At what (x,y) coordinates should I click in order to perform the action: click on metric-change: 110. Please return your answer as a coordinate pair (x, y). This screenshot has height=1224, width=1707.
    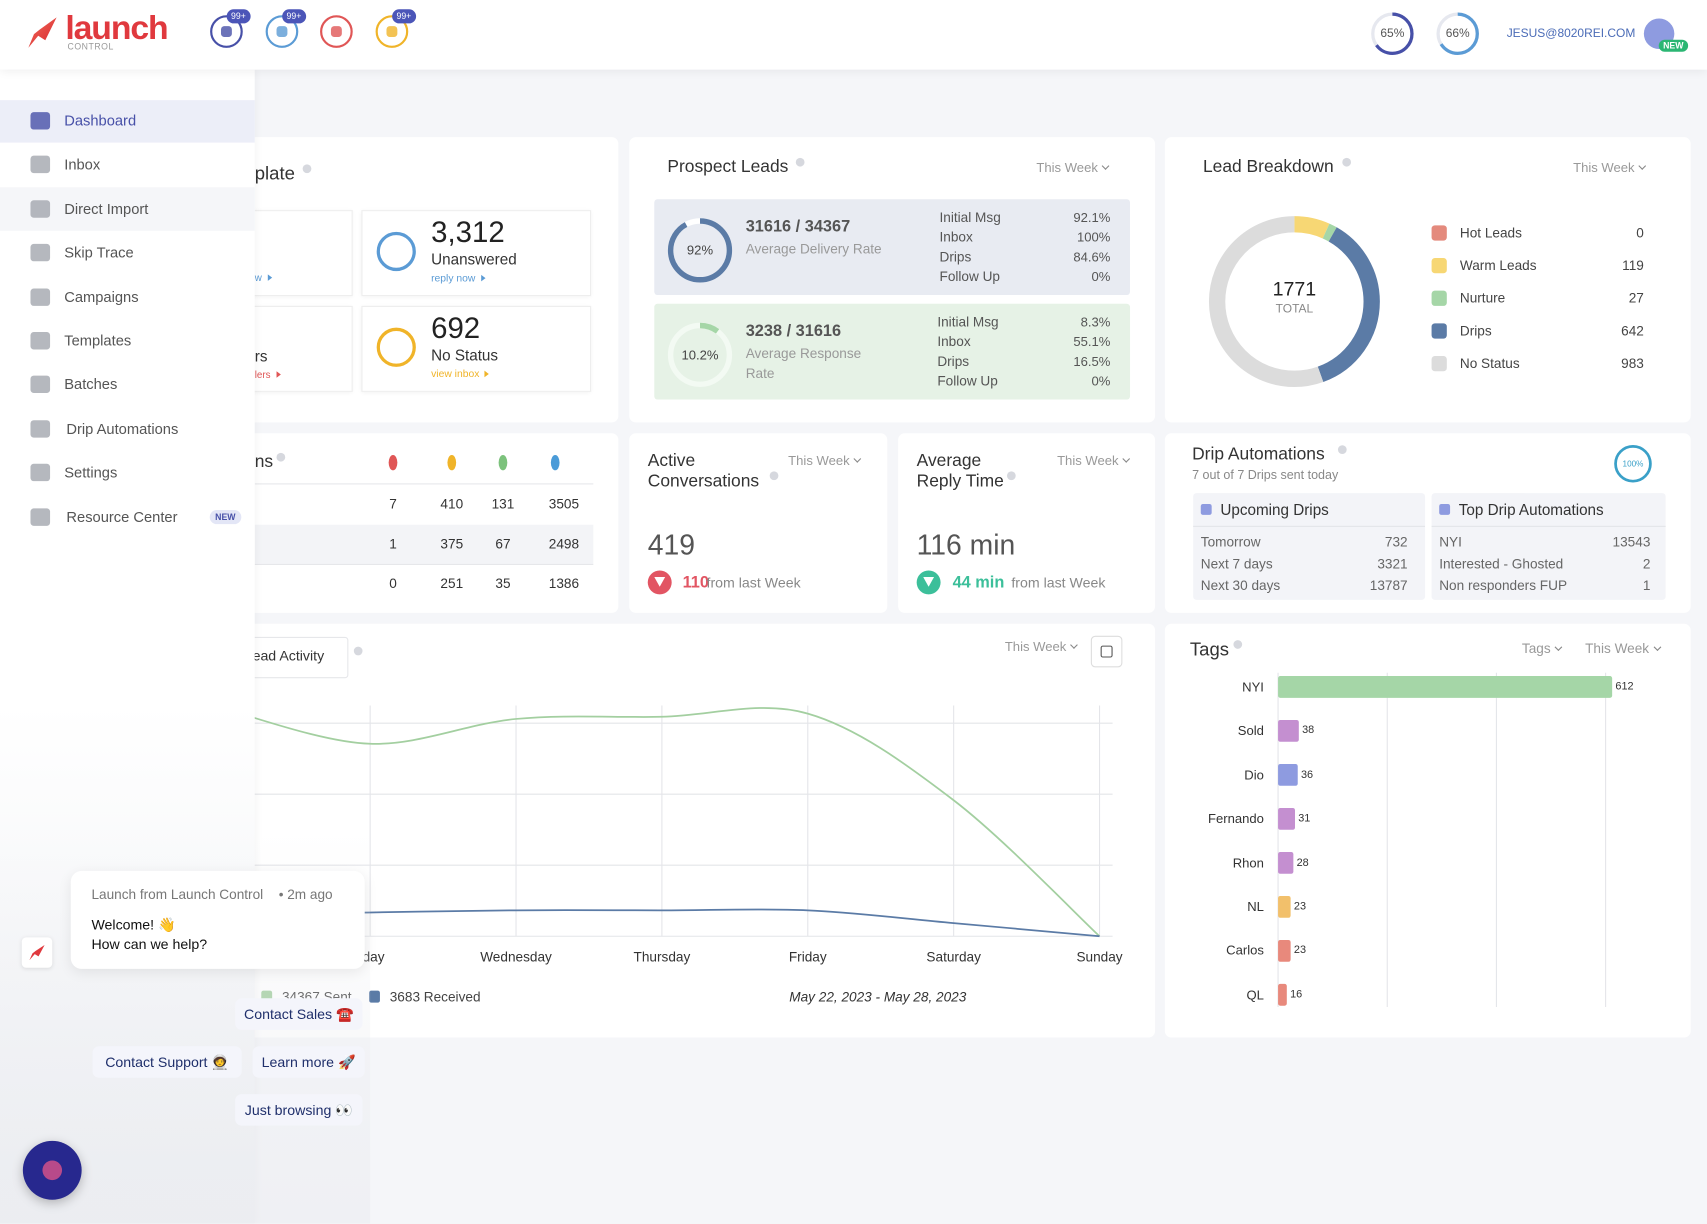
    Looking at the image, I should click on (695, 582).